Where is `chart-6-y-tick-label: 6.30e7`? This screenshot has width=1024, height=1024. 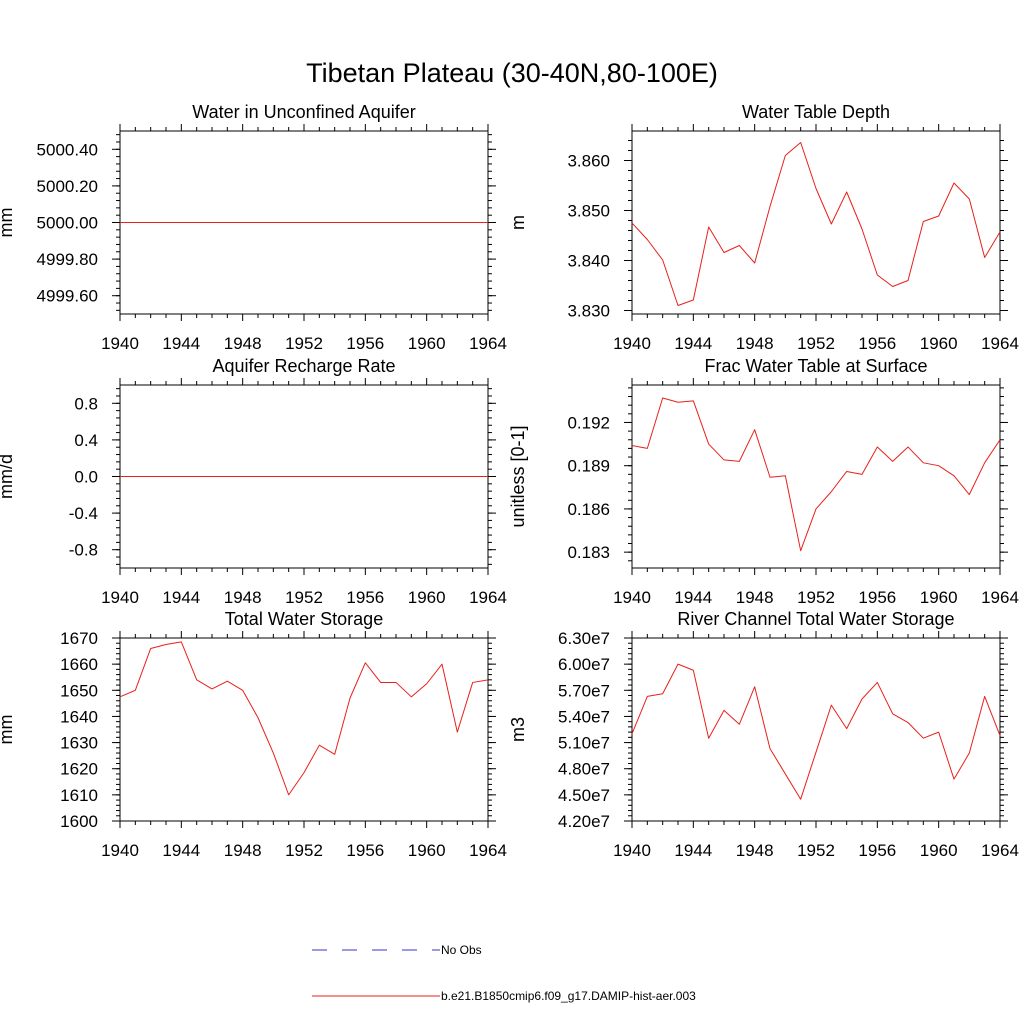 chart-6-y-tick-label: 6.30e7 is located at coordinates (584, 638).